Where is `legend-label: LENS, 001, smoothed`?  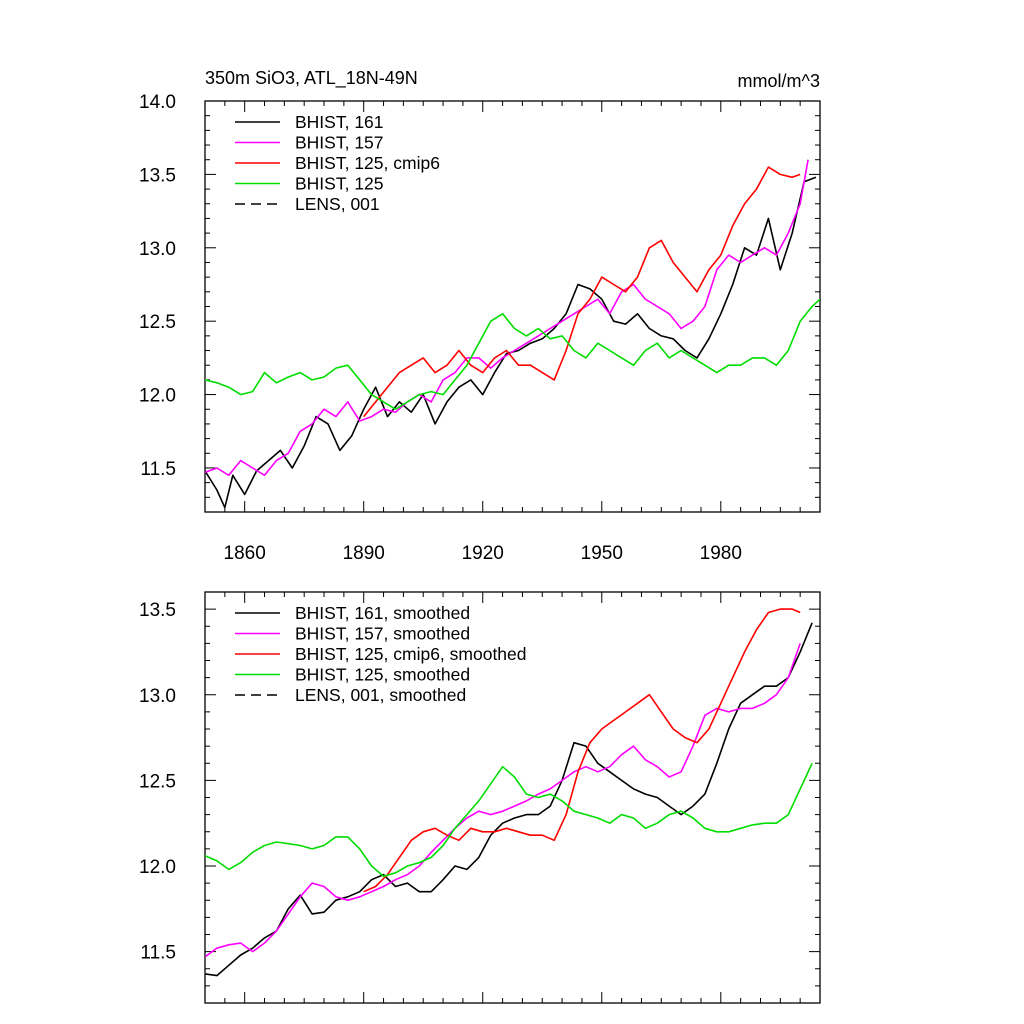 legend-label: LENS, 001, smoothed is located at coordinates (380, 695).